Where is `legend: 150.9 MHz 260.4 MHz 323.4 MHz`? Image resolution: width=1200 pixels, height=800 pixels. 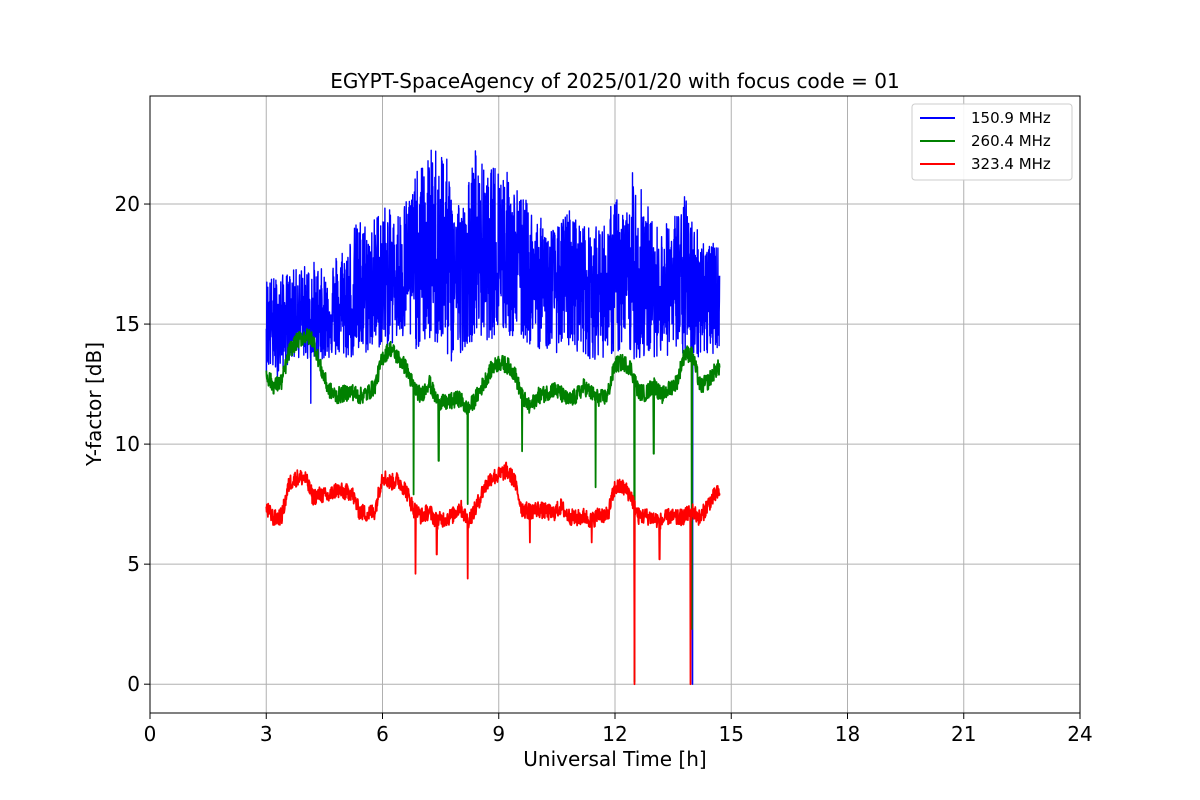
legend: 150.9 MHz 260.4 MHz 323.4 MHz is located at coordinates (992, 142).